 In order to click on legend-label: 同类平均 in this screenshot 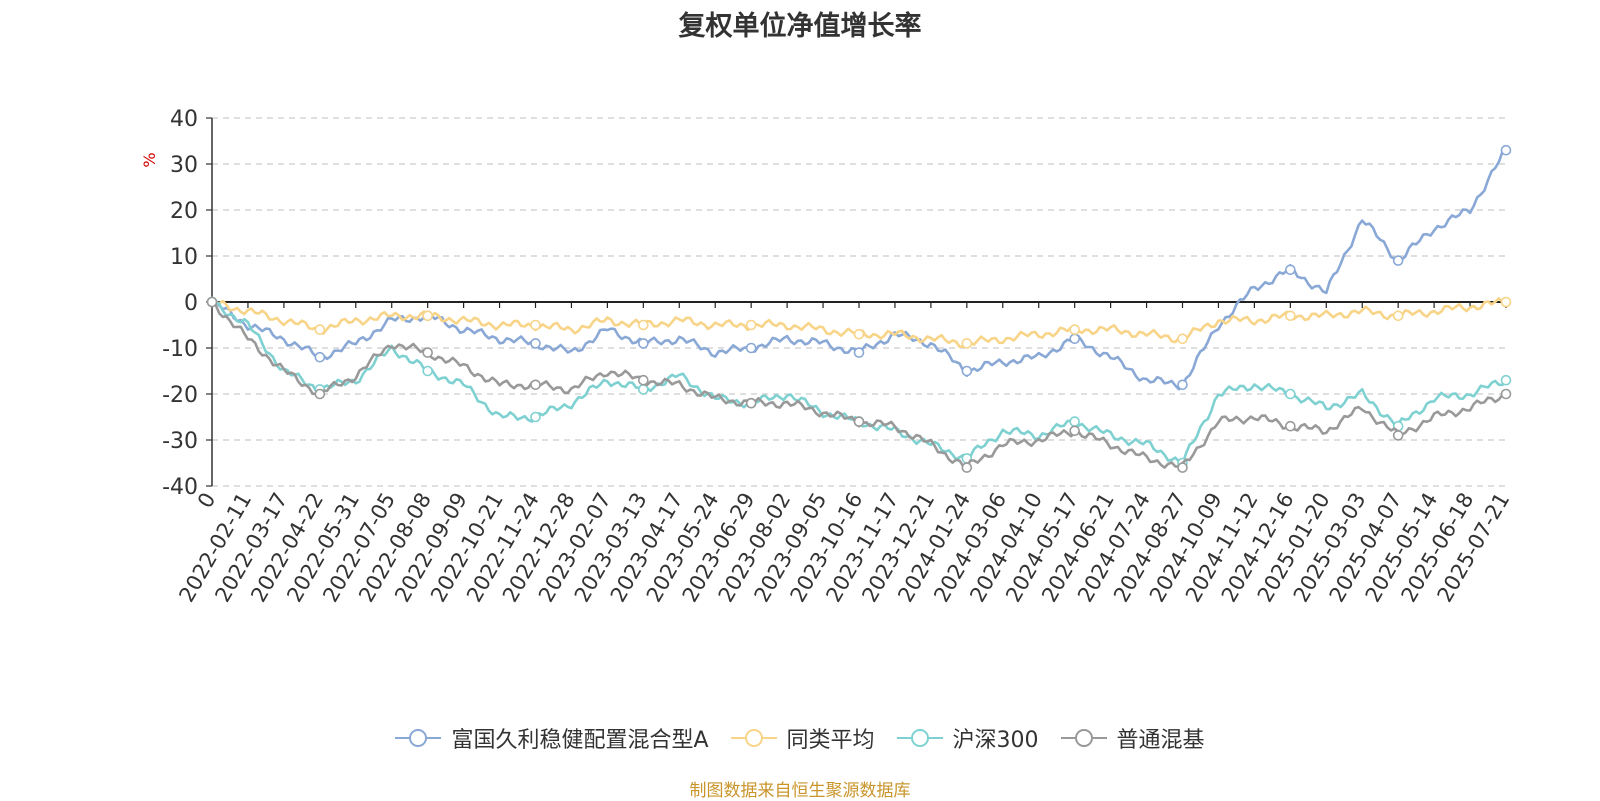, I will do `click(830, 740)`.